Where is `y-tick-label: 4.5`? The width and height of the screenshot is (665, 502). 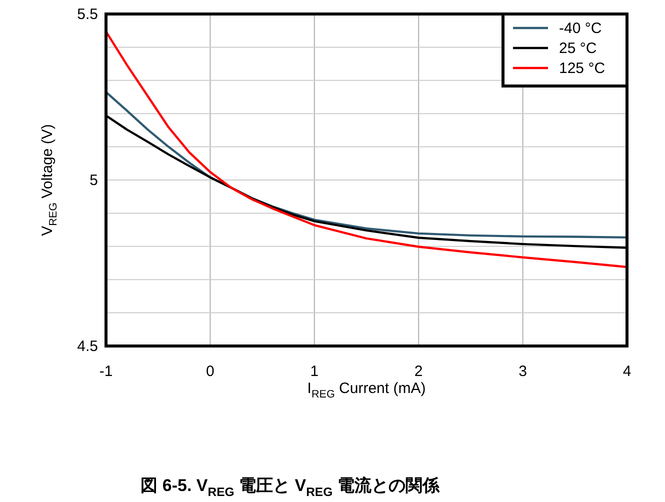
y-tick-label: 4.5 is located at coordinates (87, 346).